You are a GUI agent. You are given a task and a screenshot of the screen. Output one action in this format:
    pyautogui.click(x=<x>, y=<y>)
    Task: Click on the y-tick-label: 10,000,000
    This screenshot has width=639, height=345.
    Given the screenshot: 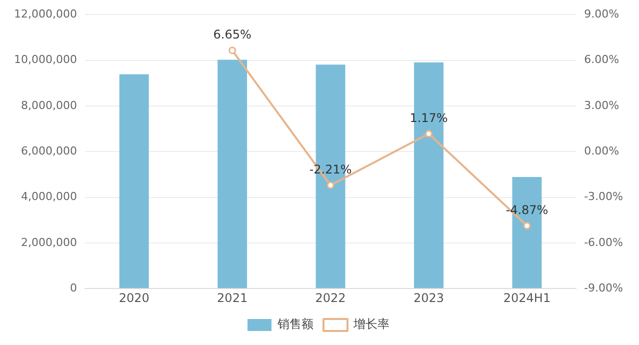 What is the action you would take?
    pyautogui.click(x=45, y=59)
    